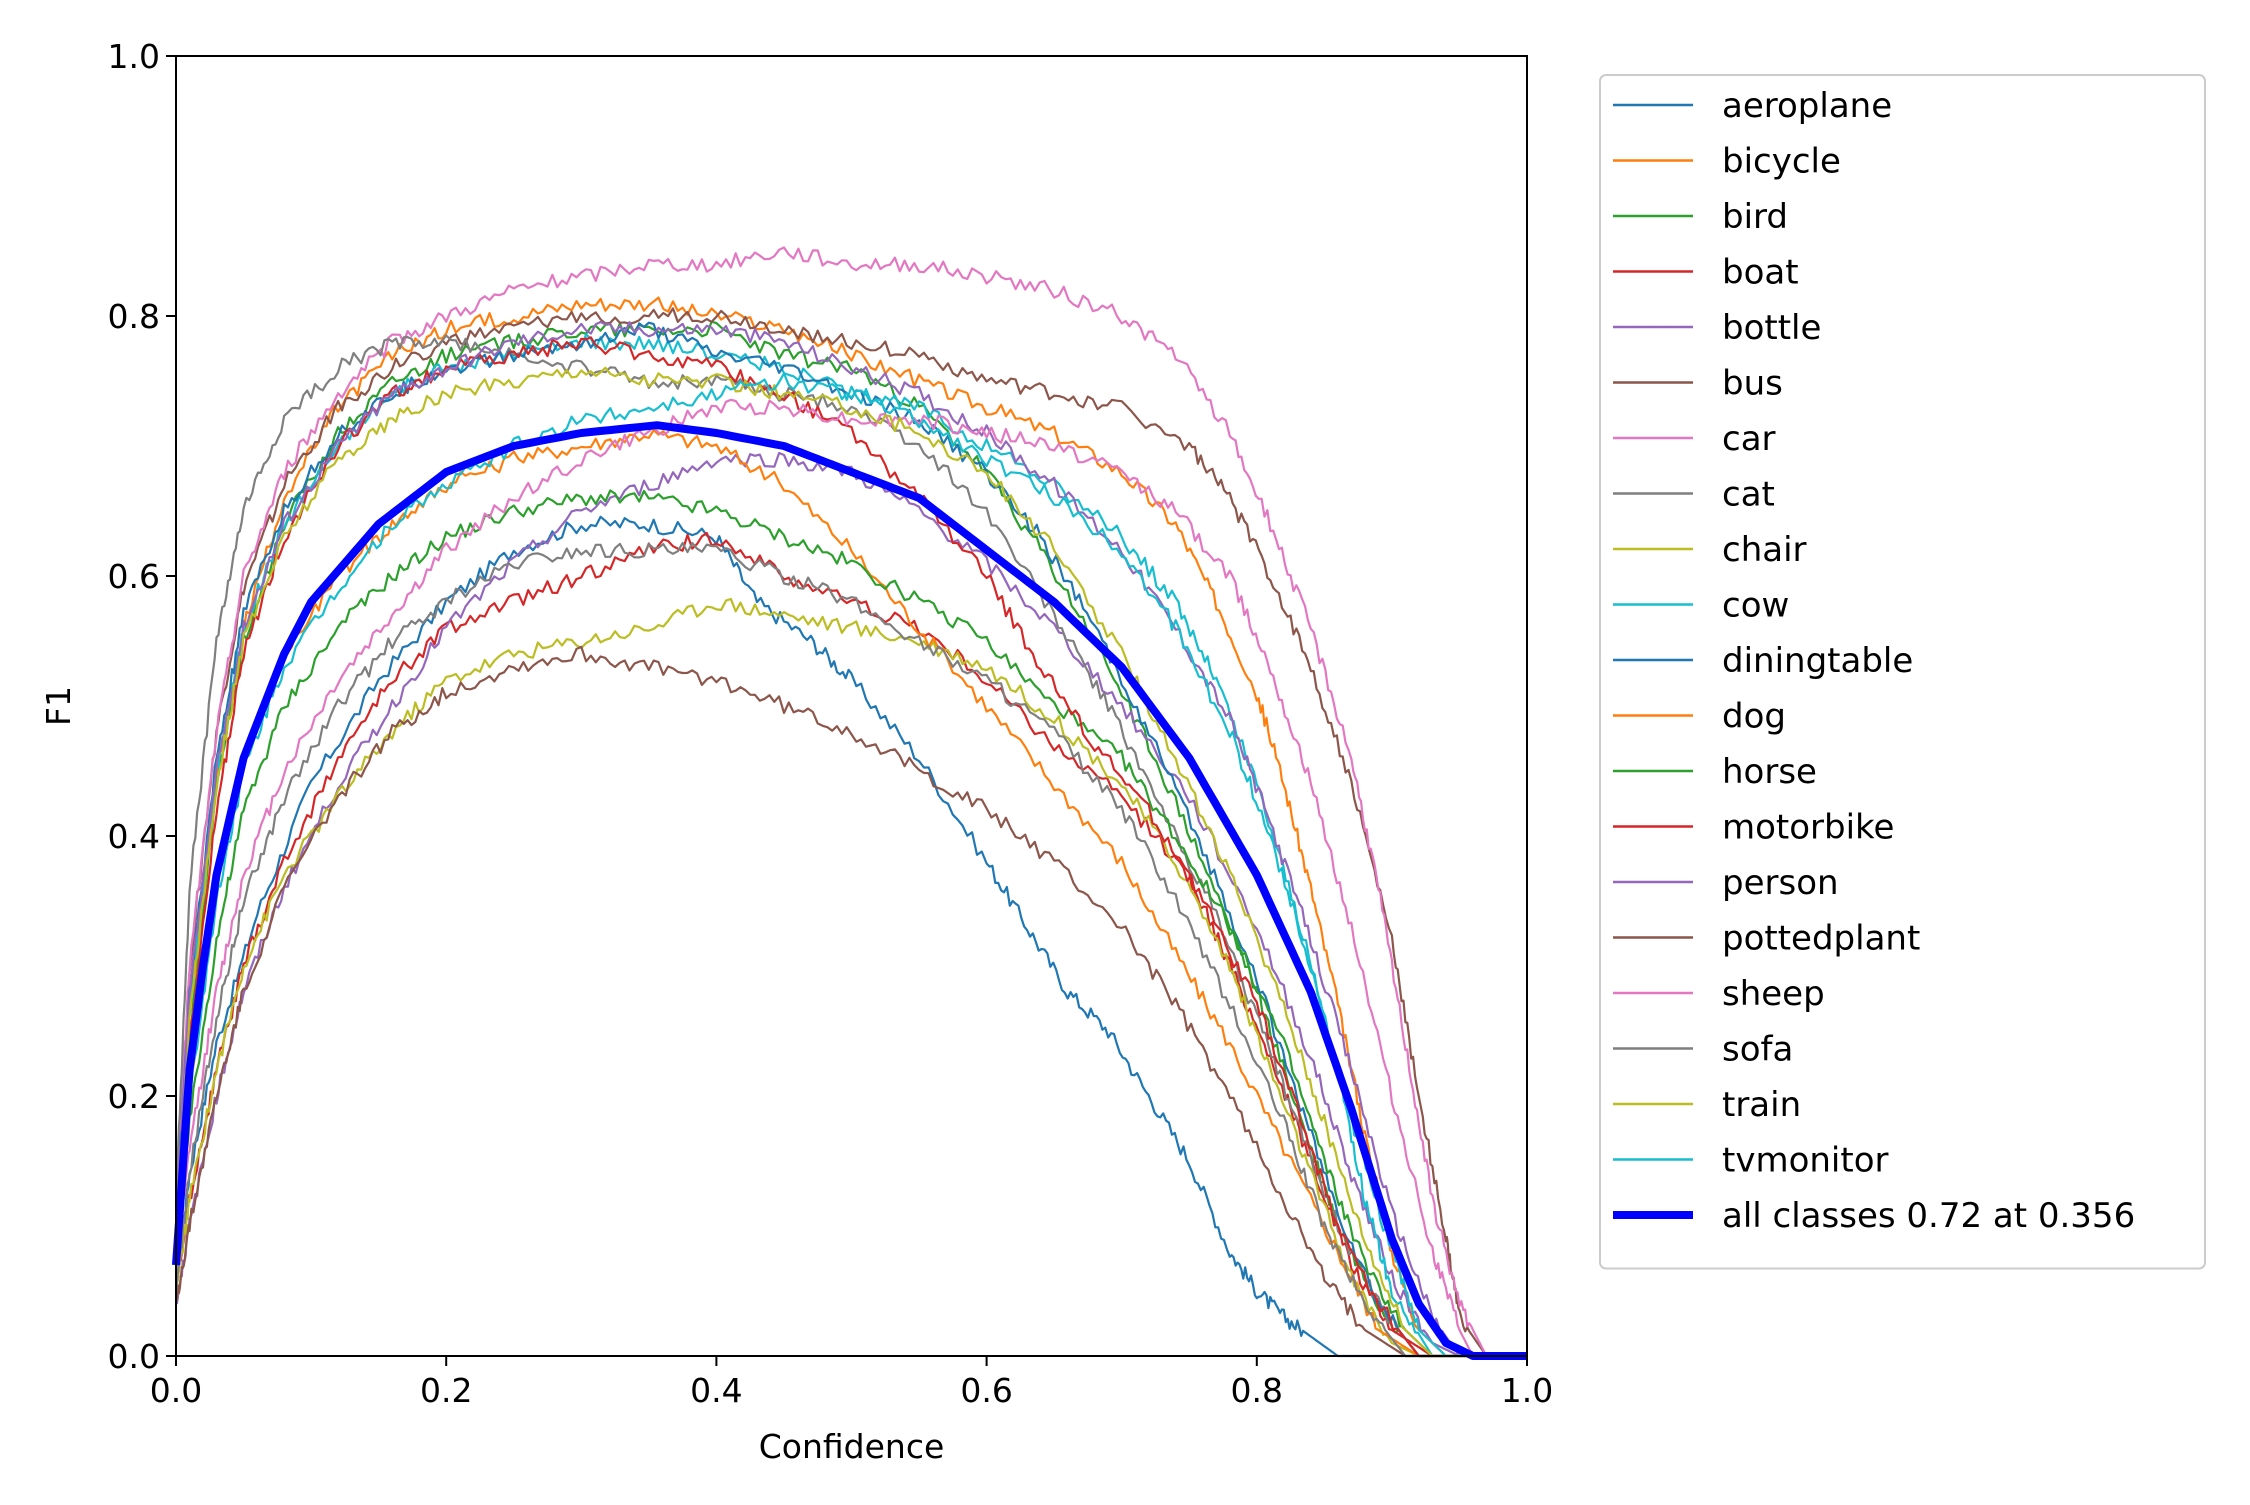 The height and width of the screenshot is (1505, 2250). I want to click on legend-item: all classes 0.72 at 0.356, so click(1874, 1216).